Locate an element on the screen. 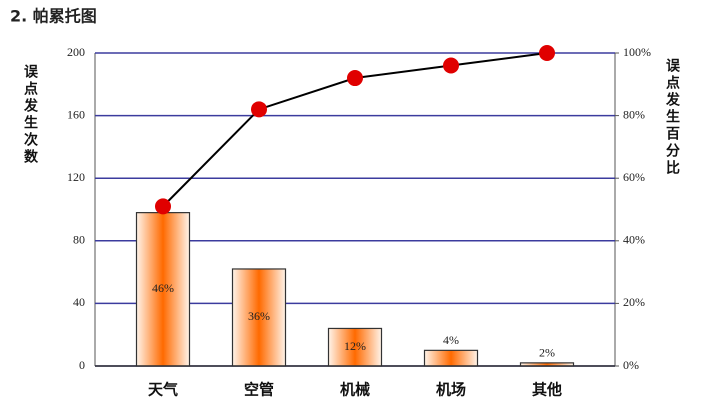 The height and width of the screenshot is (417, 703). y2-tick-label: 40% is located at coordinates (634, 240).